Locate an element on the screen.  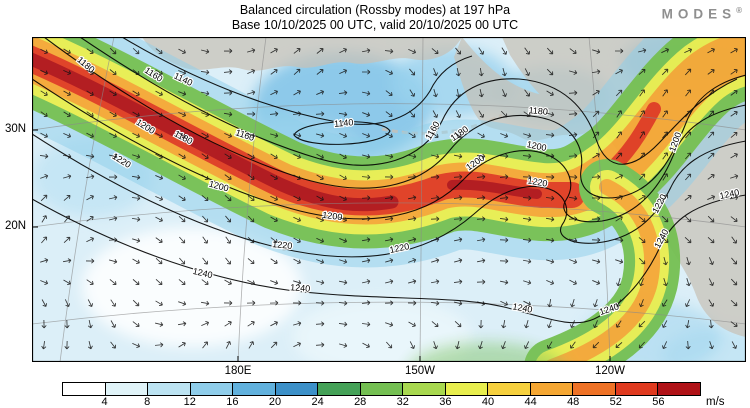
colorbar-tick-label: 36 is located at coordinates (445, 402).